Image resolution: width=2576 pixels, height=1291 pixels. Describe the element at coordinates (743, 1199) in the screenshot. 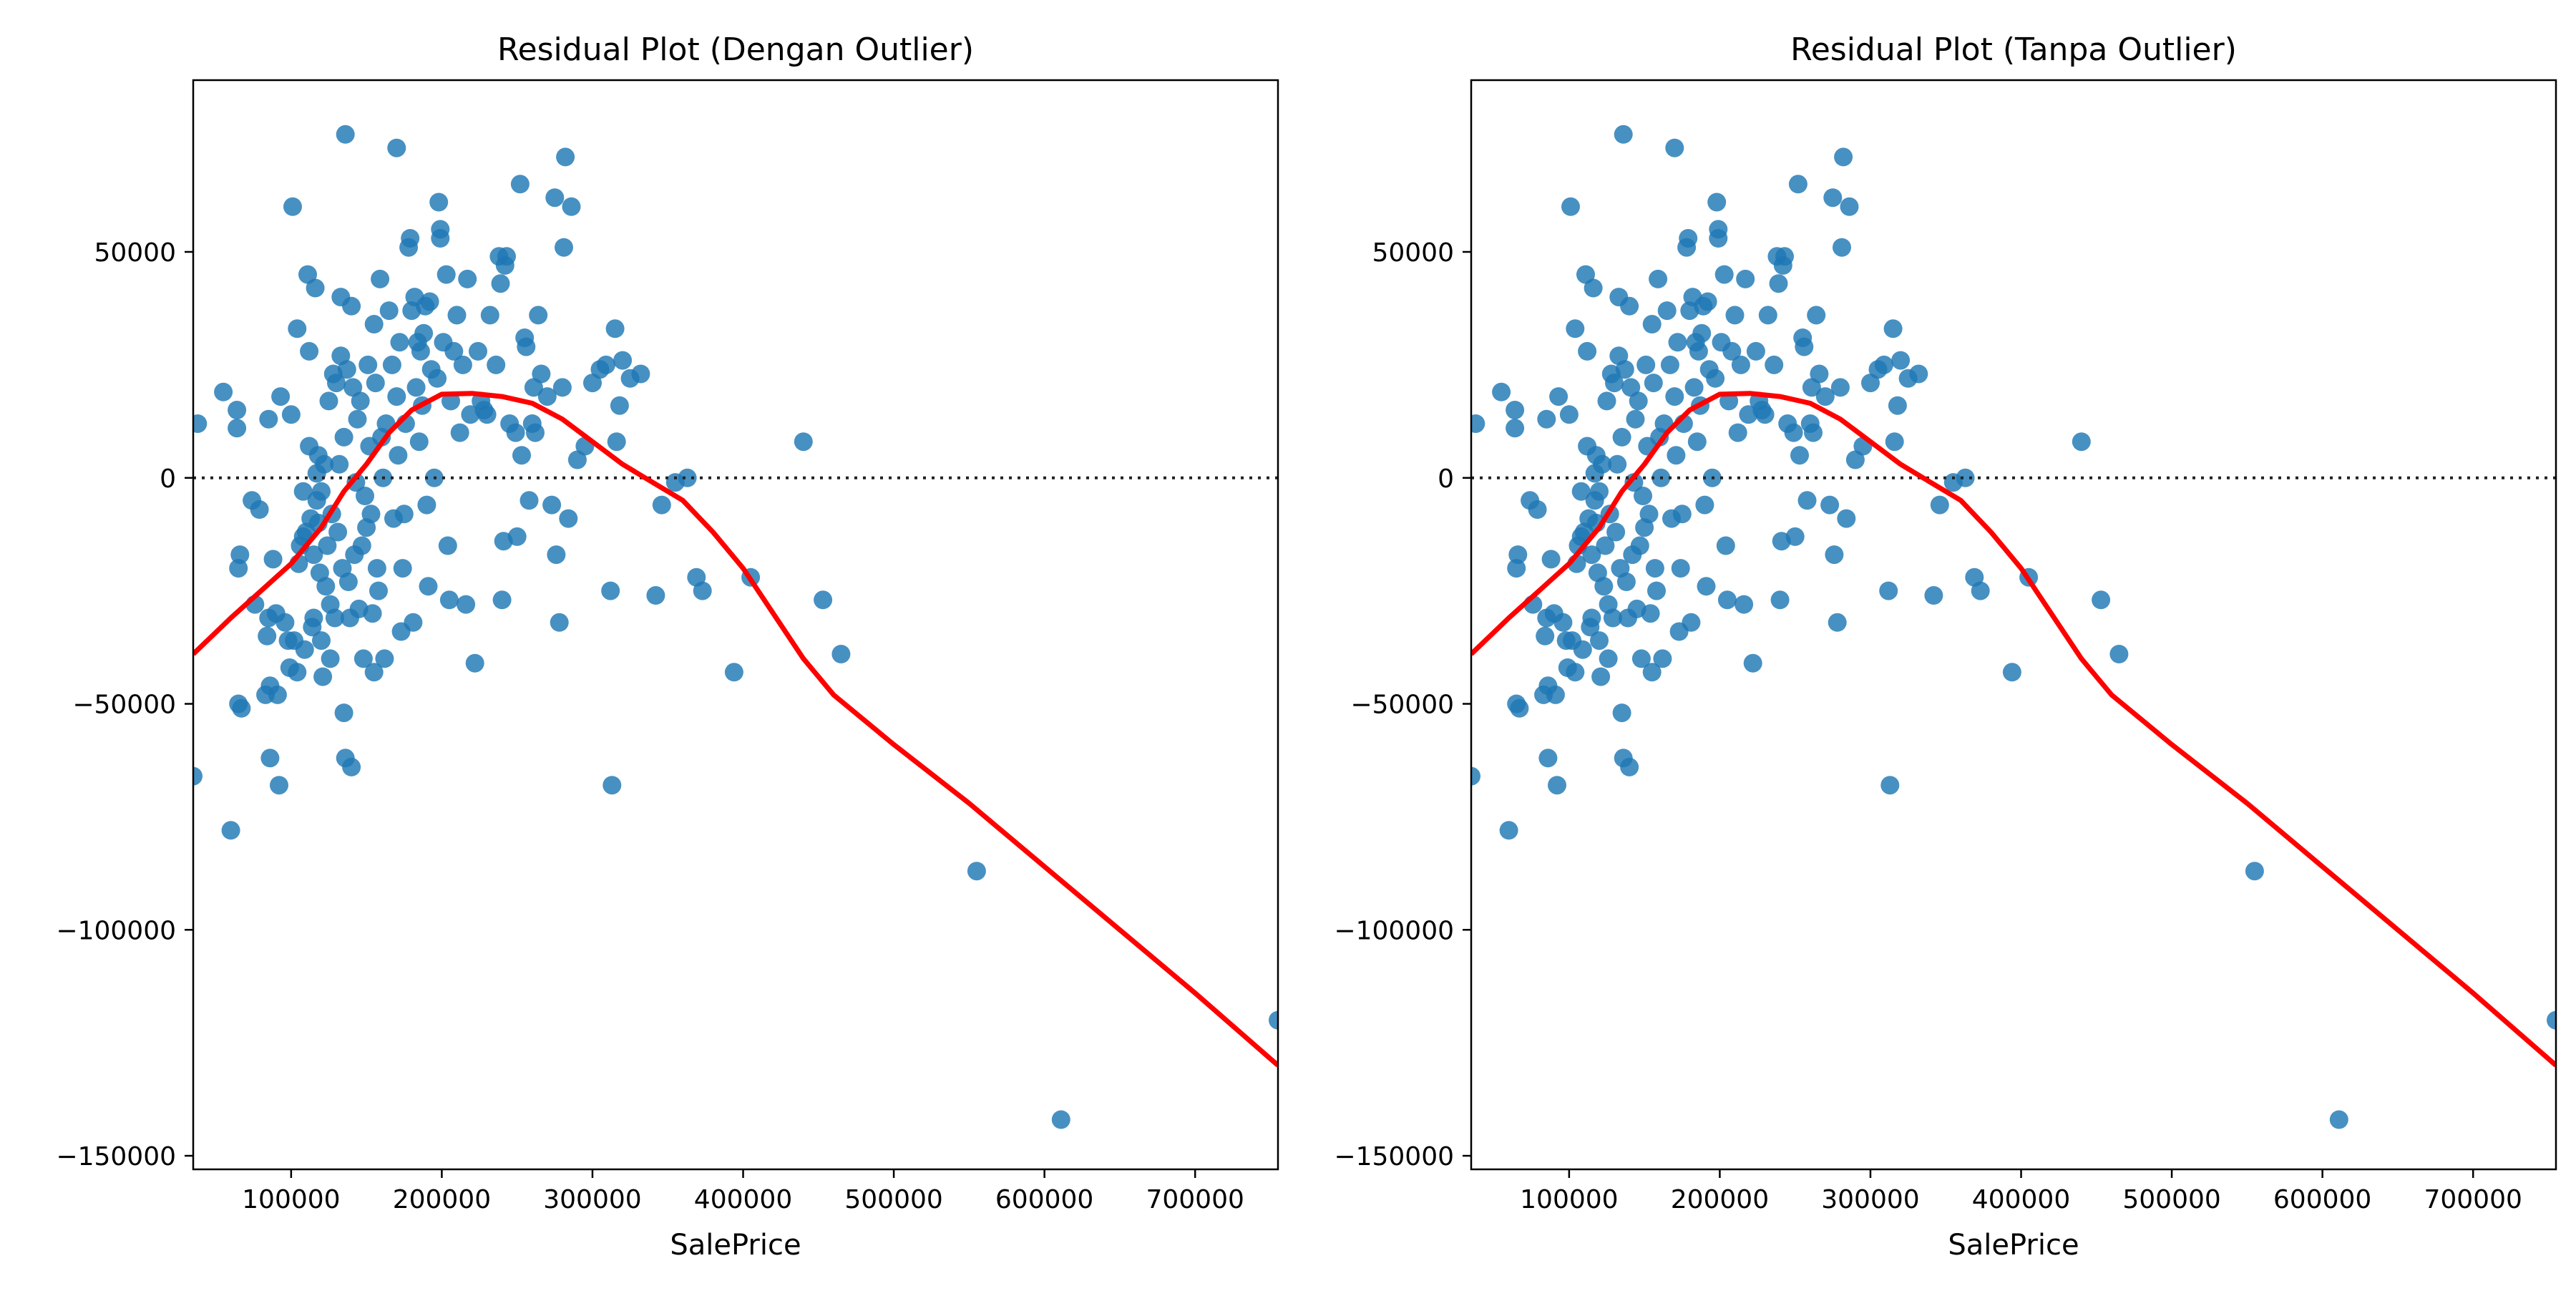

I see `x-tick-label: 400000` at that location.